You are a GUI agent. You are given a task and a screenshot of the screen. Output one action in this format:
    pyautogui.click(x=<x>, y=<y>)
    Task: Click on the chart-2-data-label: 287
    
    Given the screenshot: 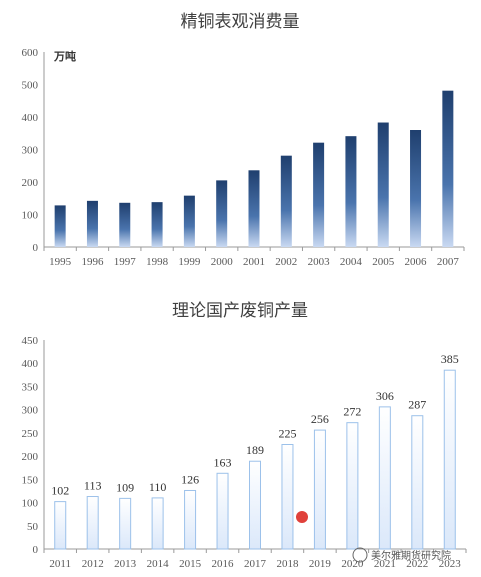 What is the action you would take?
    pyautogui.click(x=417, y=405)
    